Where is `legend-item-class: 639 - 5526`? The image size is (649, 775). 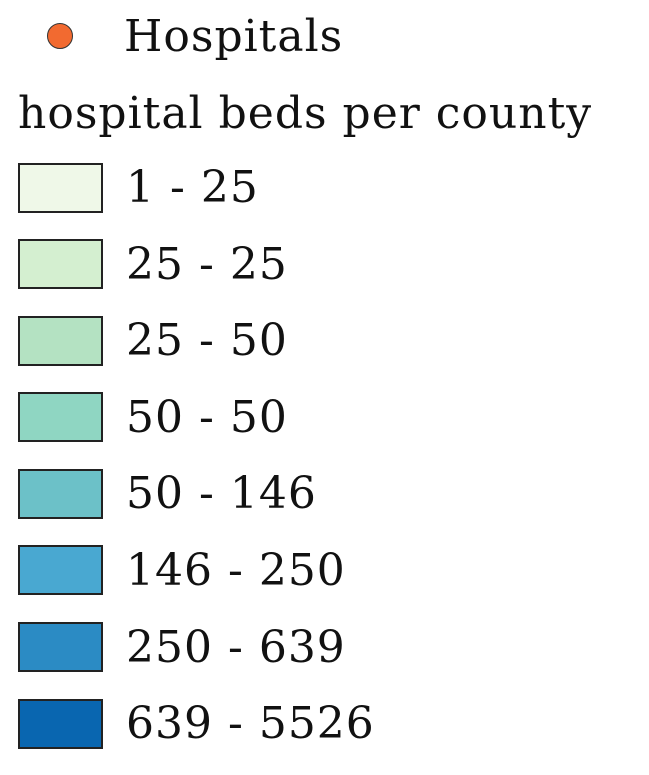 legend-item-class: 639 - 5526 is located at coordinates (196, 723).